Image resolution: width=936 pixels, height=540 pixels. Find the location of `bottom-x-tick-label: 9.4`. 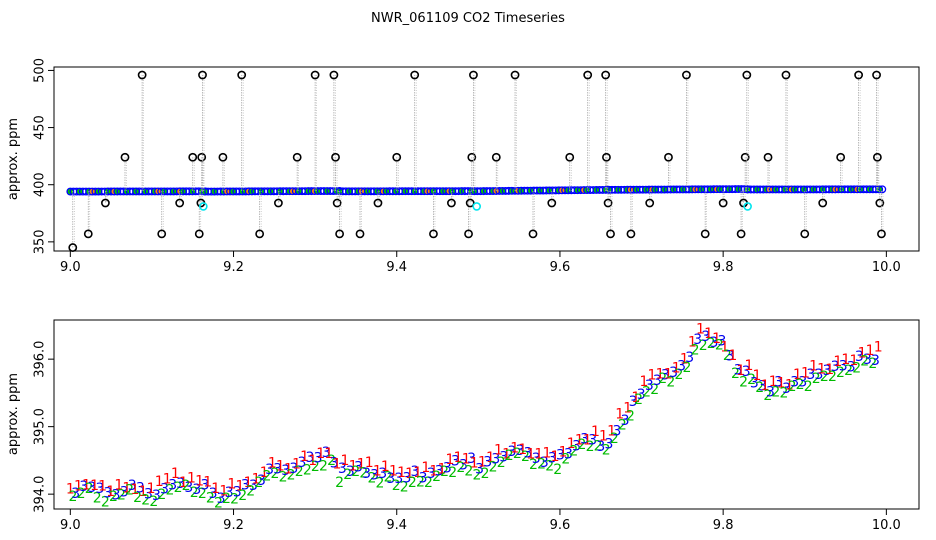

bottom-x-tick-label: 9.4 is located at coordinates (396, 525).